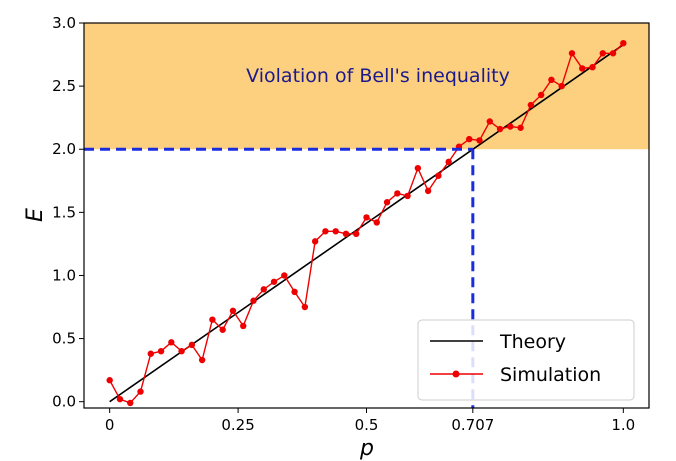  Describe the element at coordinates (64, 23) in the screenshot. I see `y-tick-label: 3.0` at that location.